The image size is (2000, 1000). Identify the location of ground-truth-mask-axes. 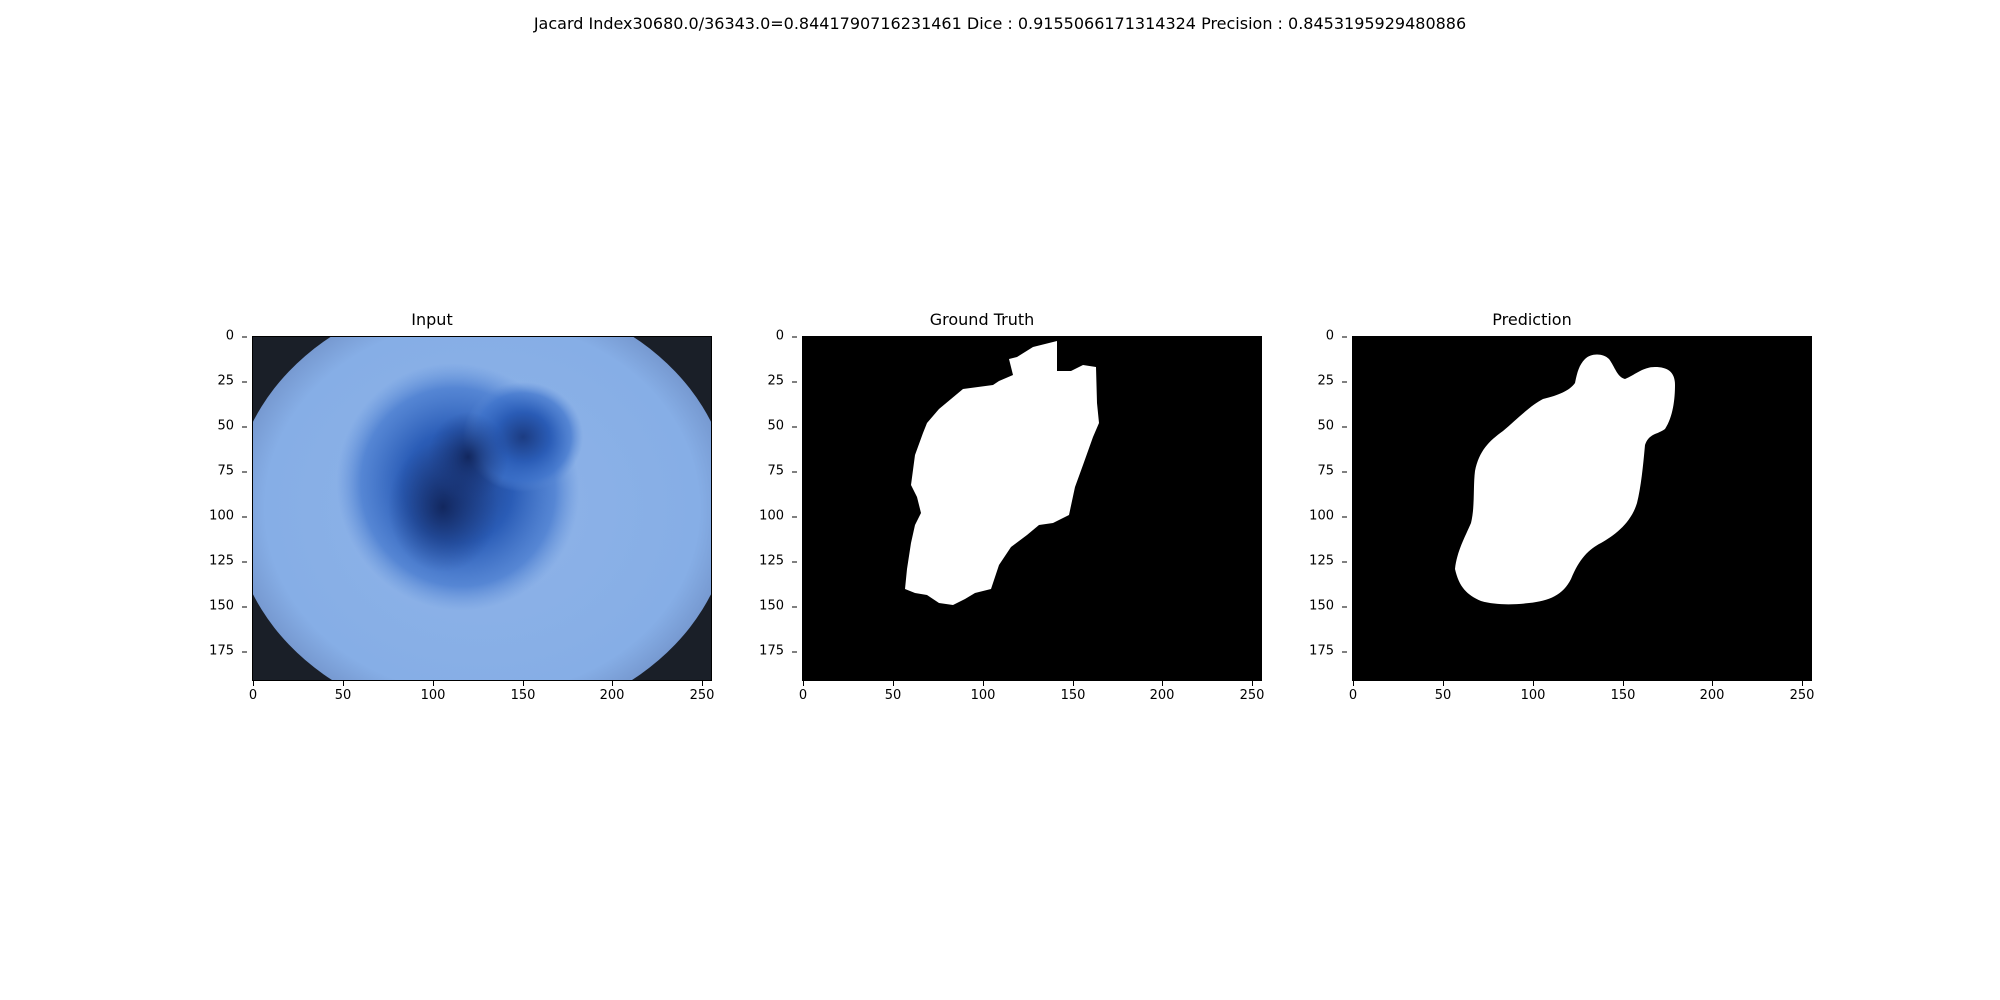
(1032, 508).